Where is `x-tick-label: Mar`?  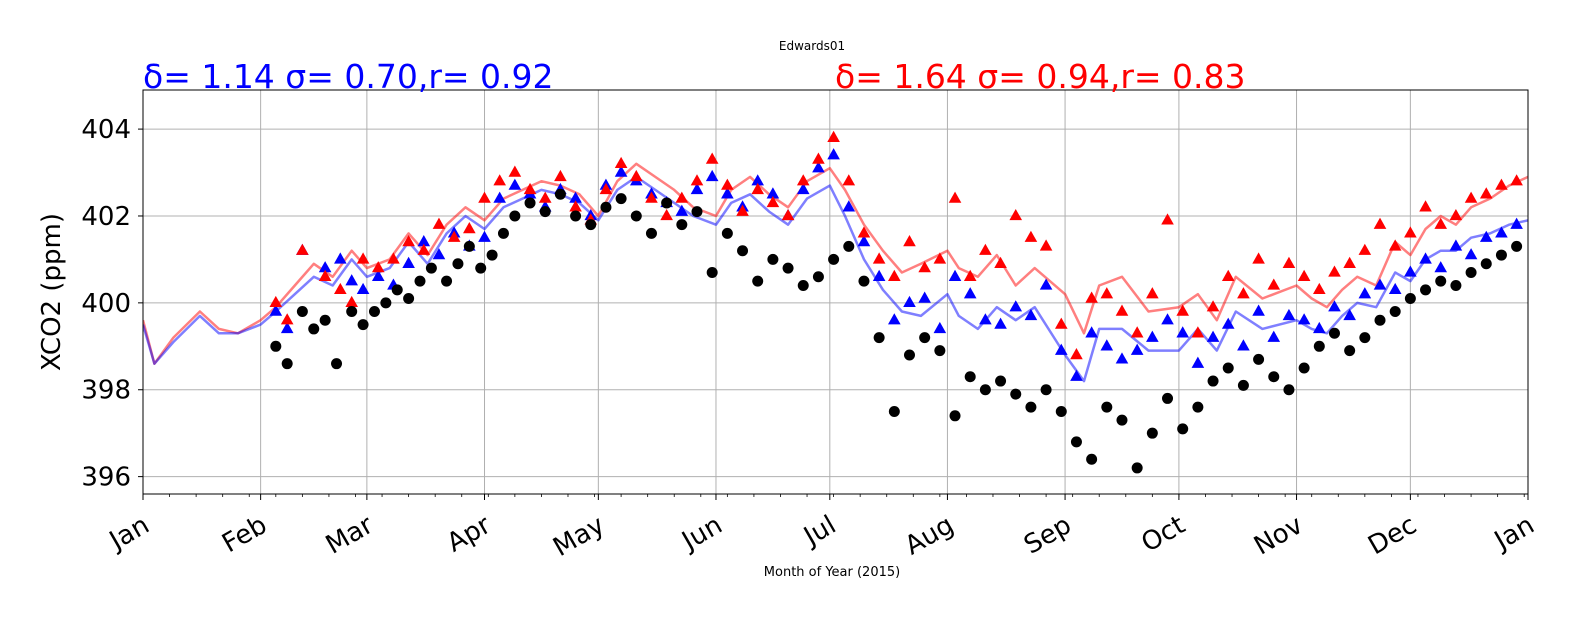
x-tick-label: Mar is located at coordinates (350, 535).